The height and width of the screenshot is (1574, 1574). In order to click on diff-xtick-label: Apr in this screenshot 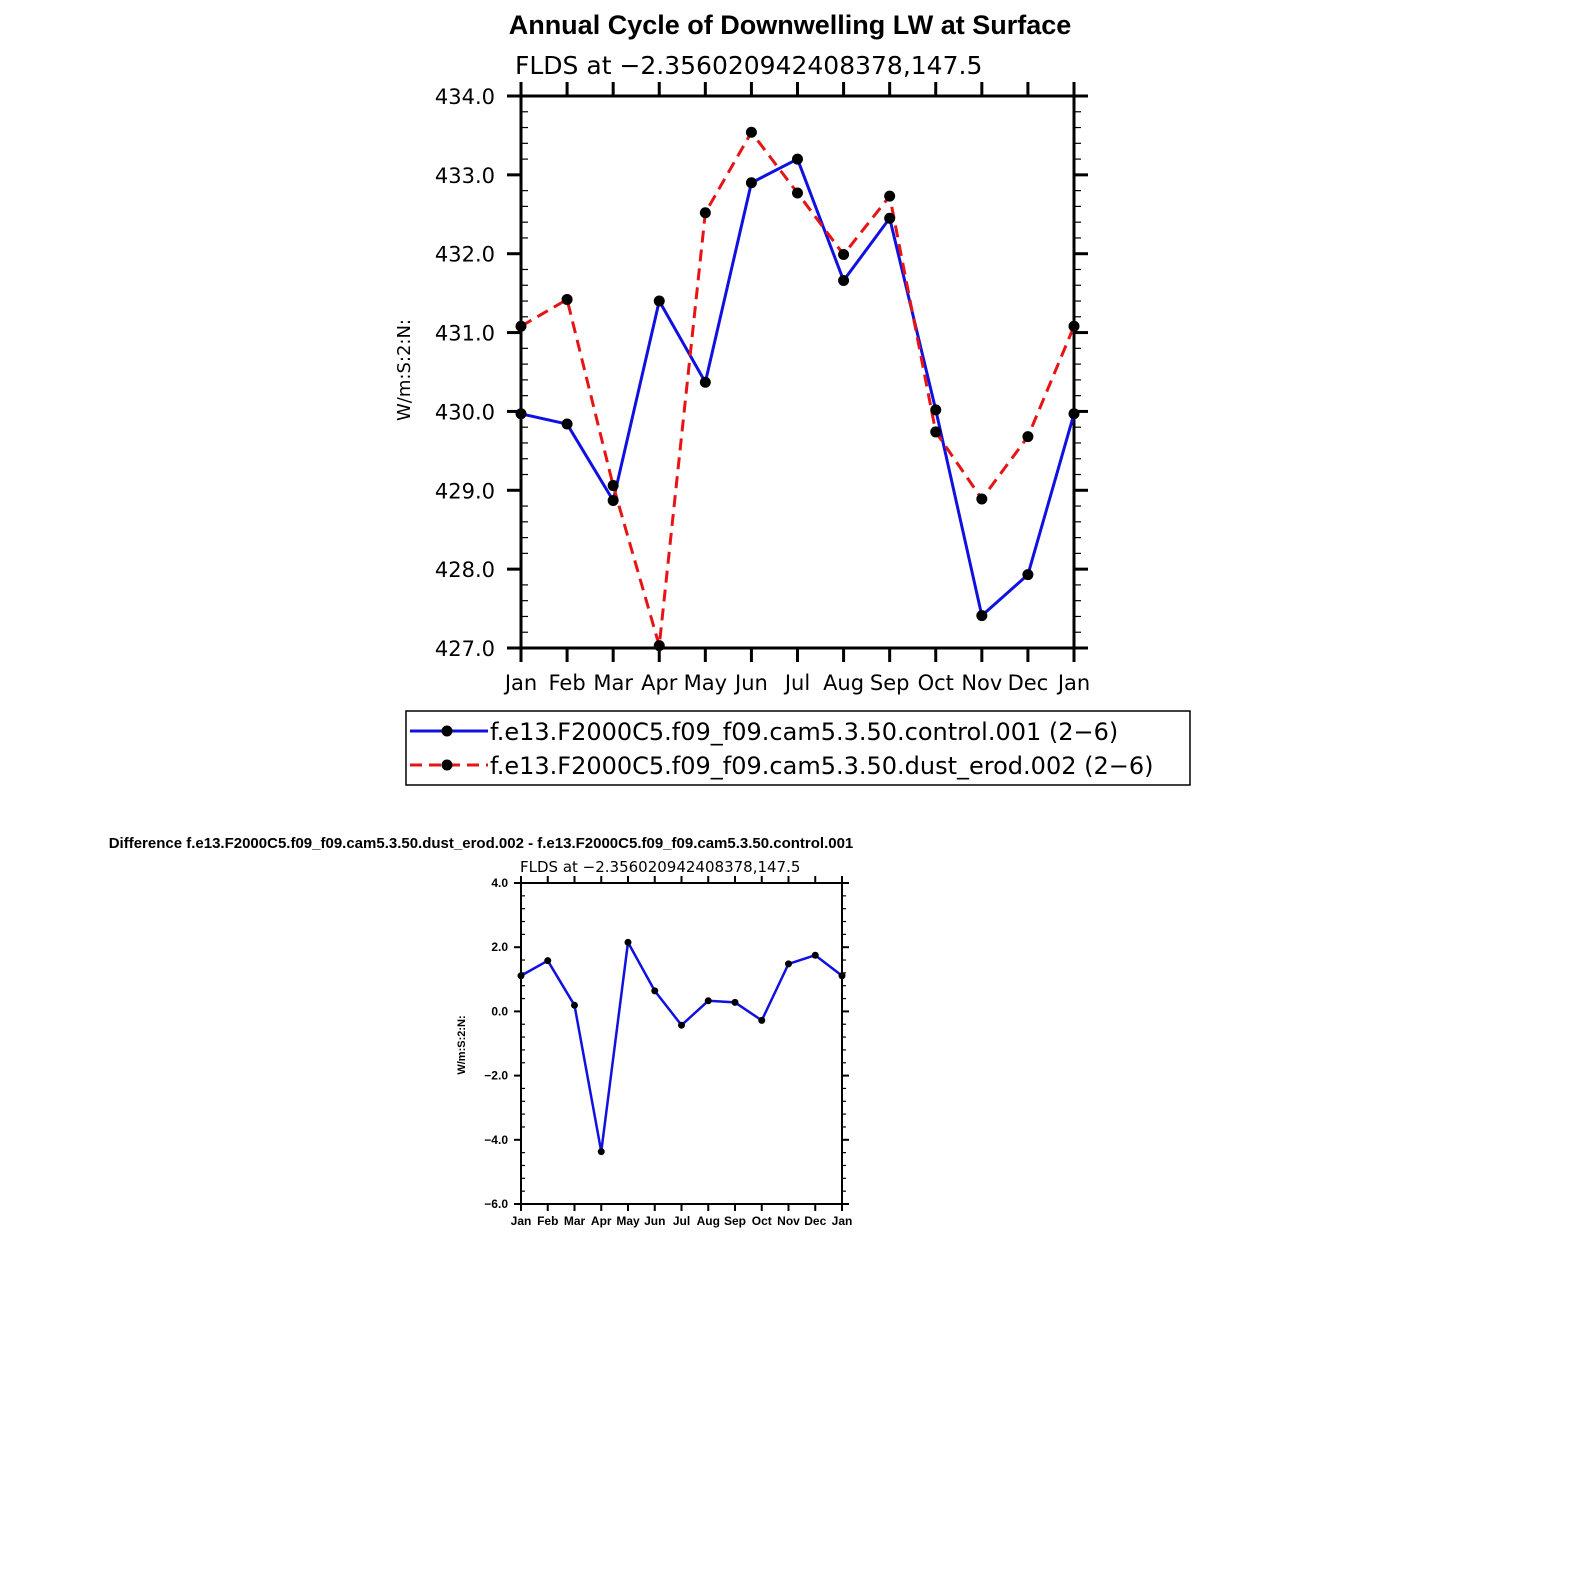, I will do `click(601, 1221)`.